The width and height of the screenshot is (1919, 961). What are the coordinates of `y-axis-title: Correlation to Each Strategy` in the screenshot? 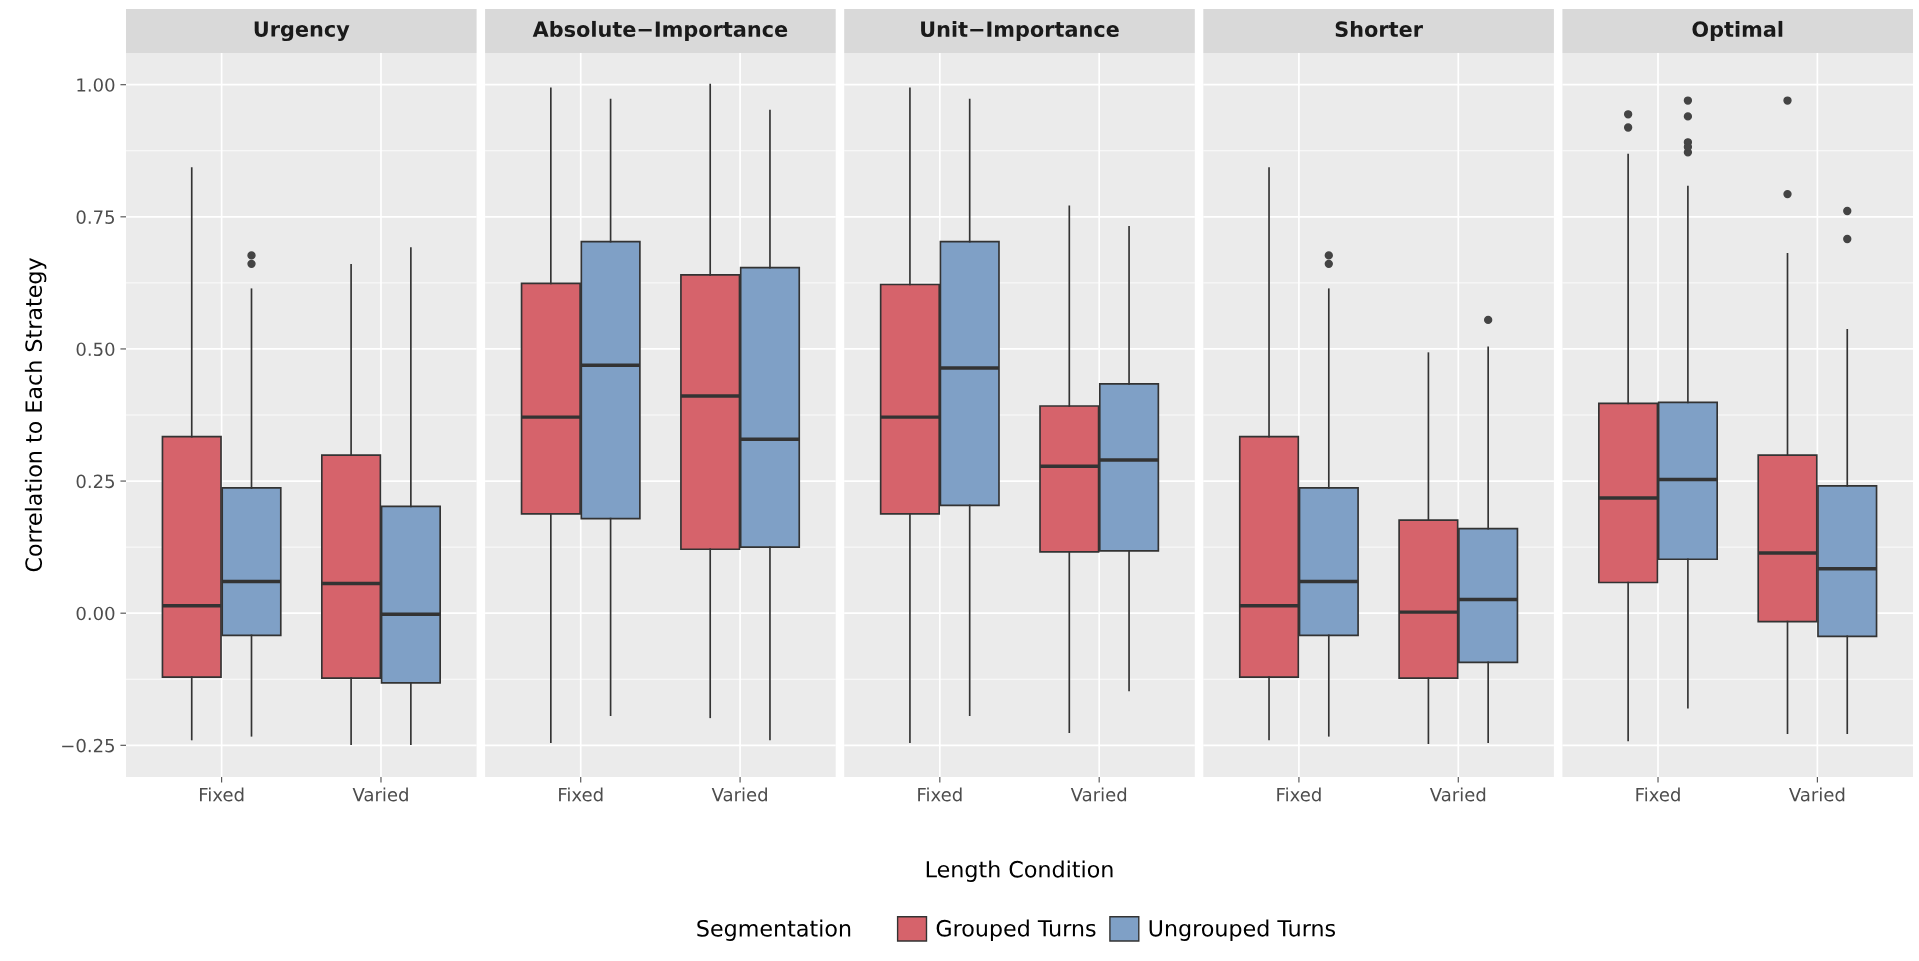 It's located at (35, 415).